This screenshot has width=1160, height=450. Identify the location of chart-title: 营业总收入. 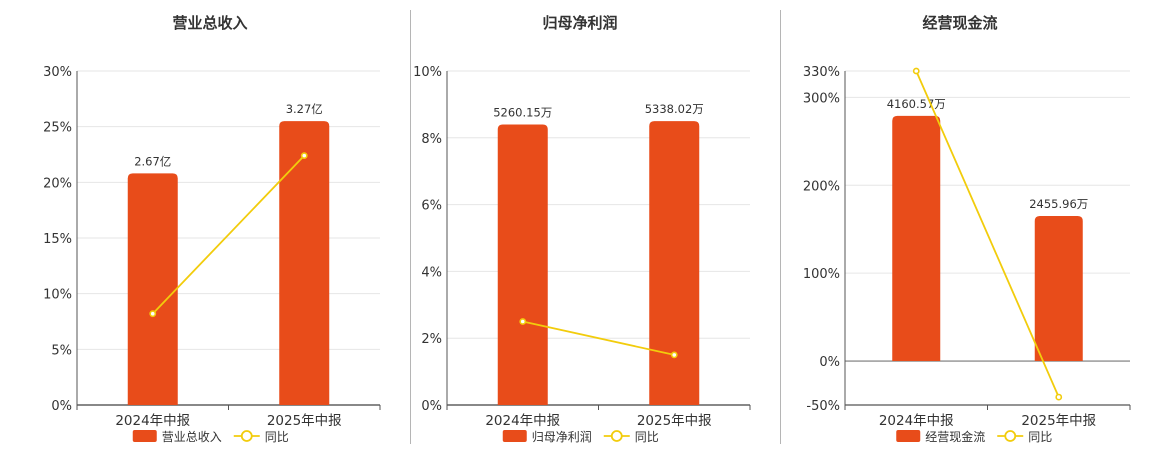
(209, 23).